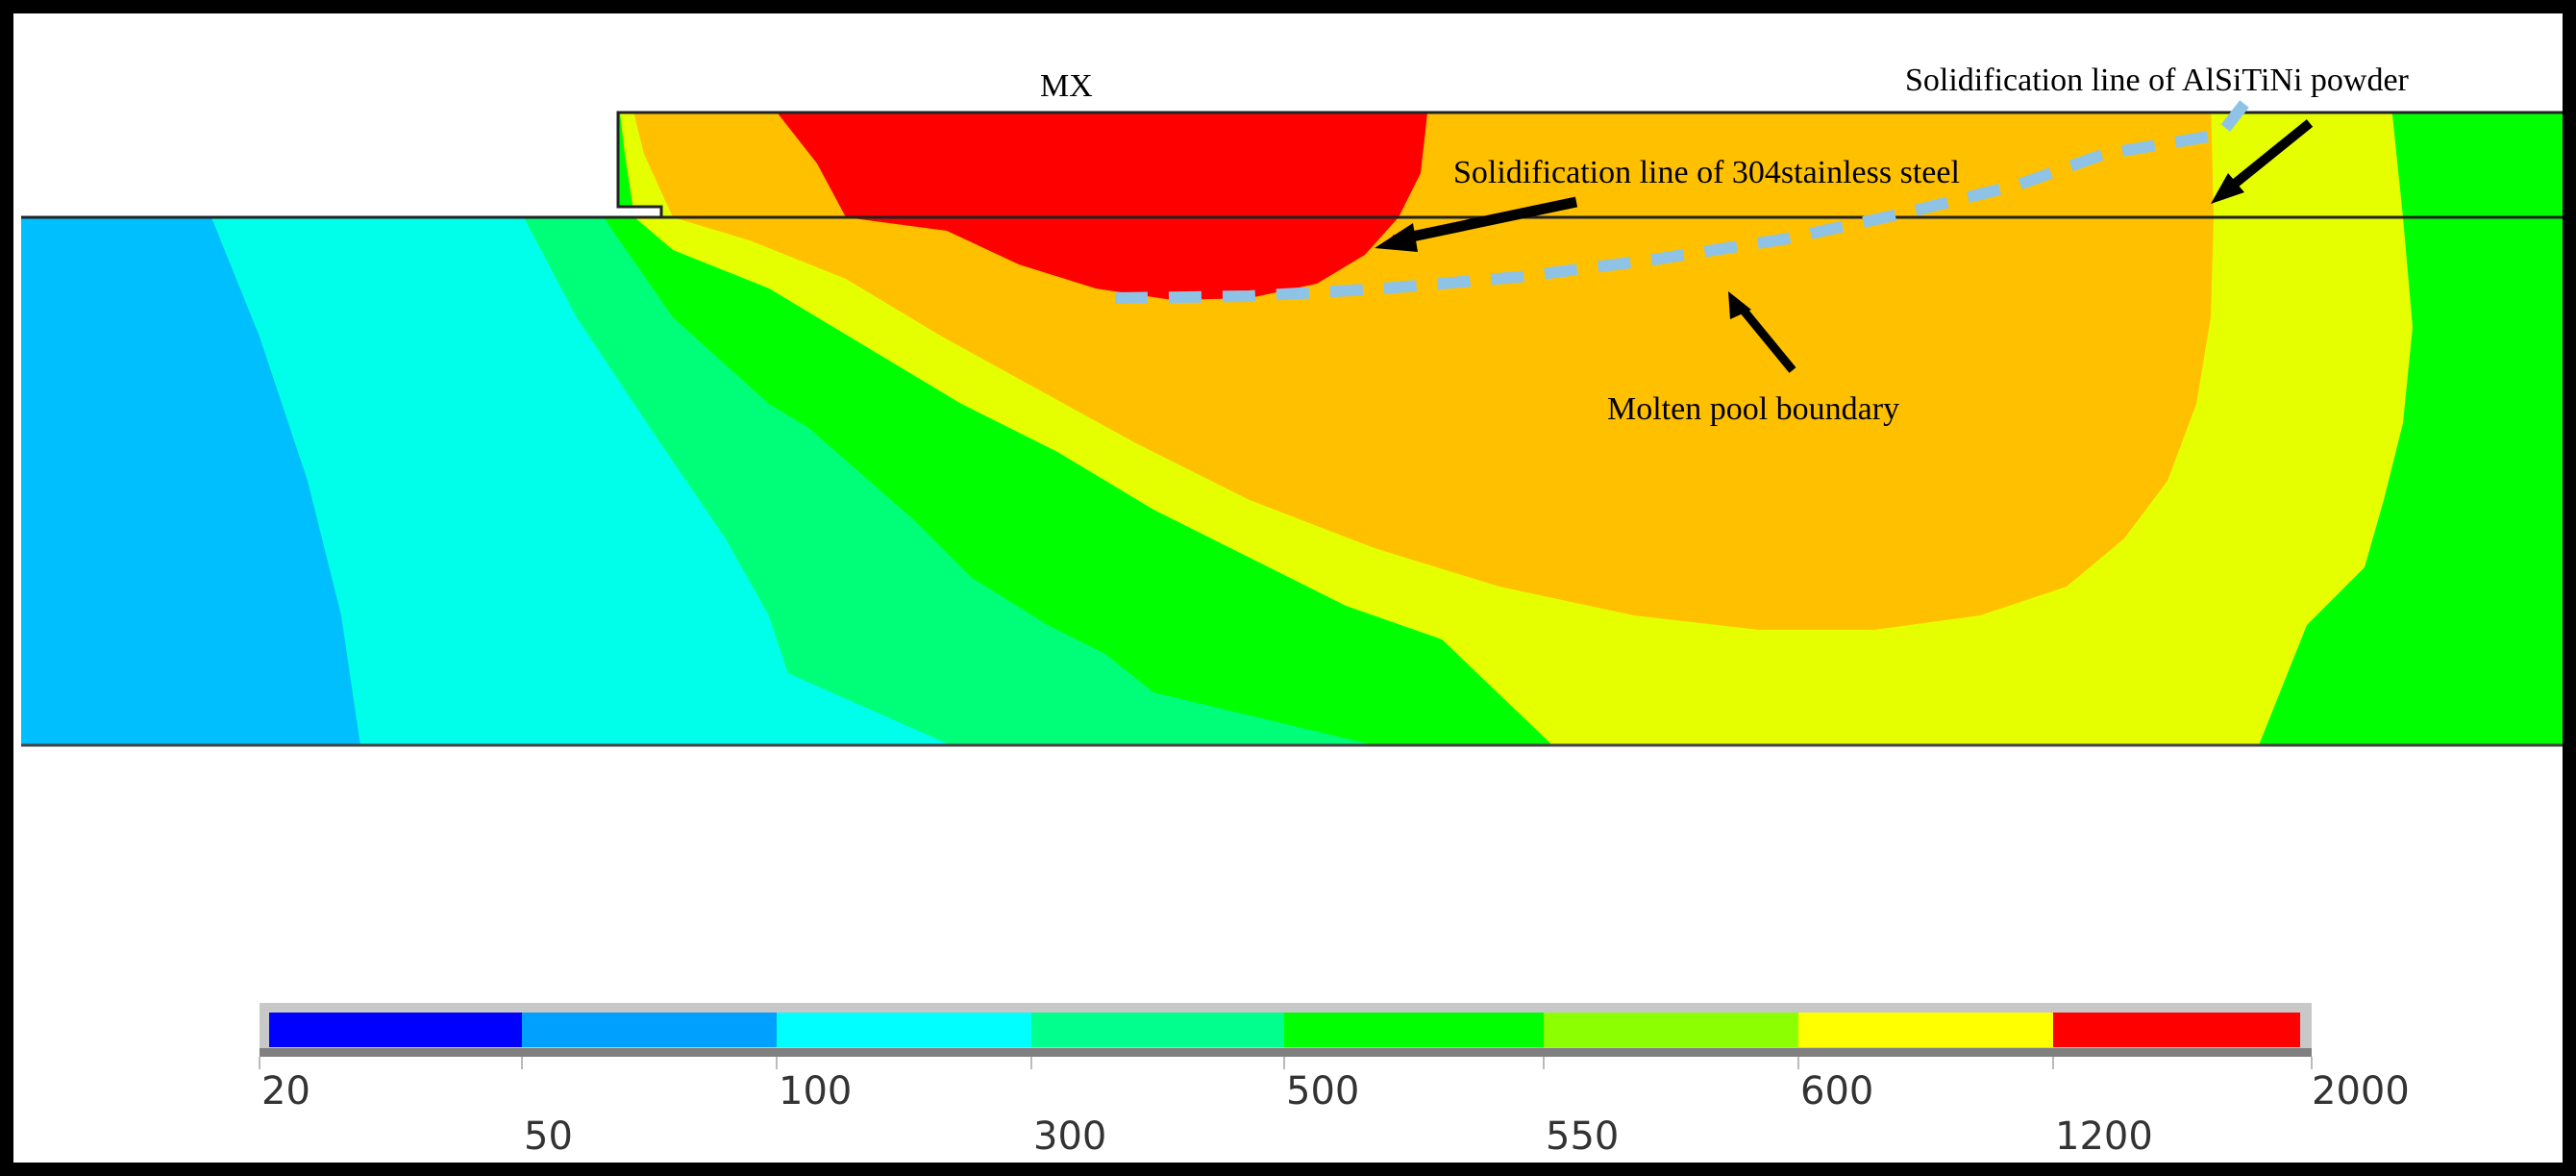  What do you see at coordinates (1070, 1136) in the screenshot?
I see `legend-tick-300: 300` at bounding box center [1070, 1136].